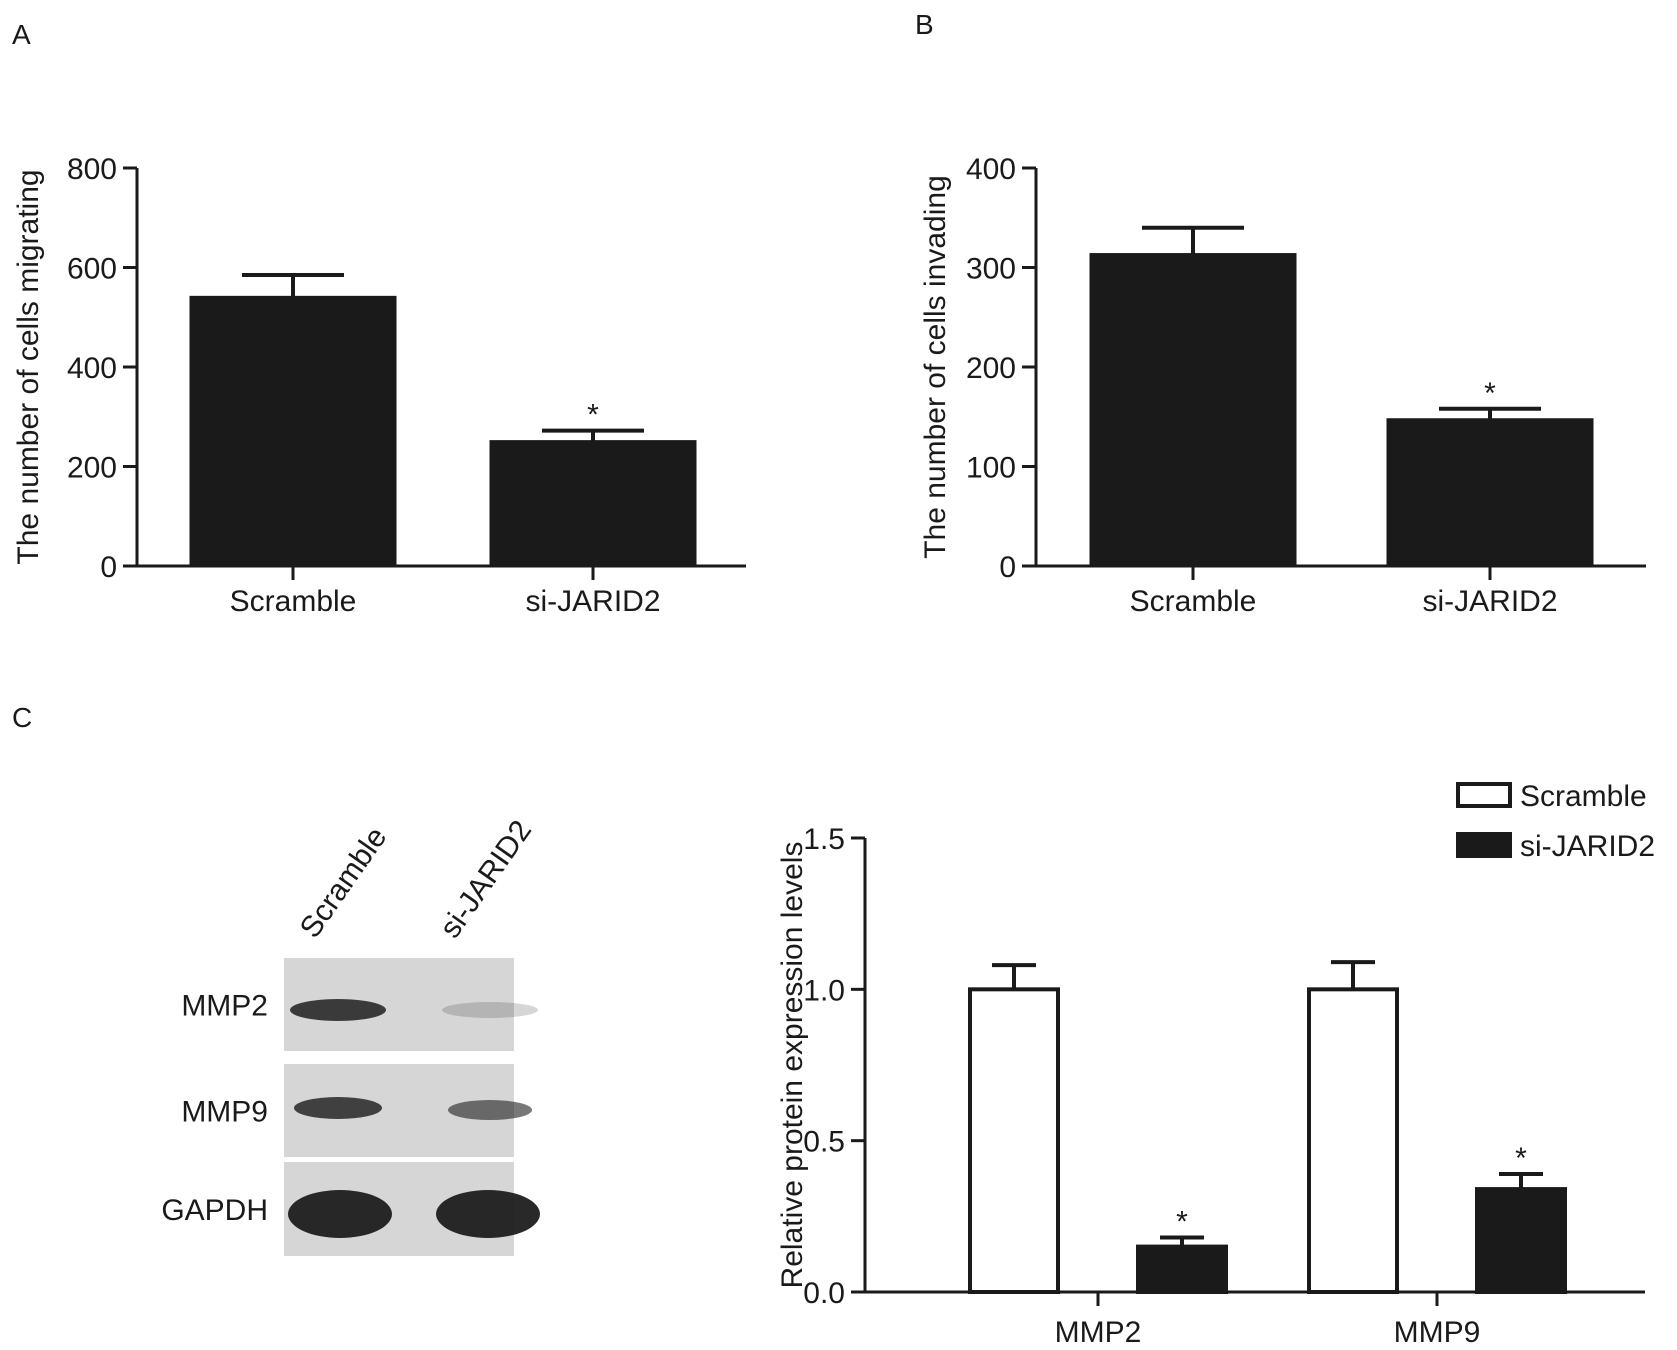 The image size is (1677, 1350). Describe the element at coordinates (92, 269) in the screenshot. I see `y-tick-label: 600` at that location.